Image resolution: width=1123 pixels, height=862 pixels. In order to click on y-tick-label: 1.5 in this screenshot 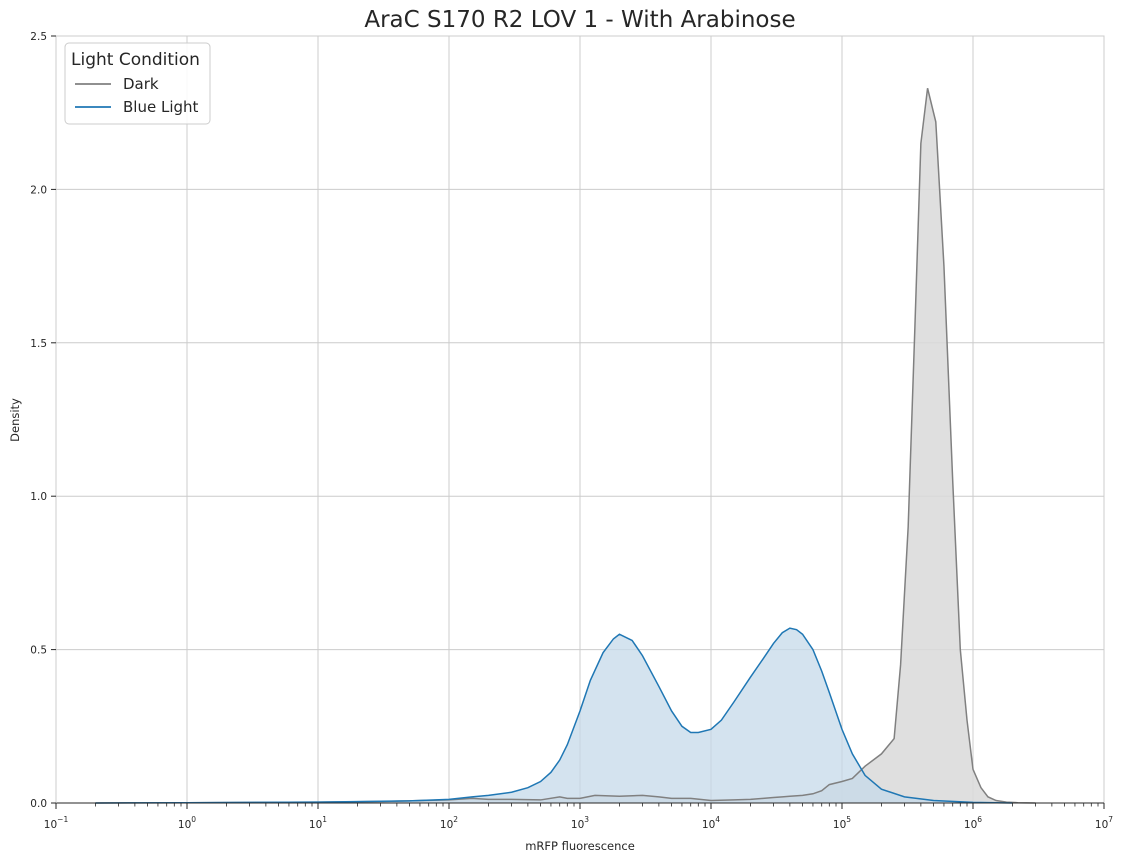, I will do `click(38, 344)`.